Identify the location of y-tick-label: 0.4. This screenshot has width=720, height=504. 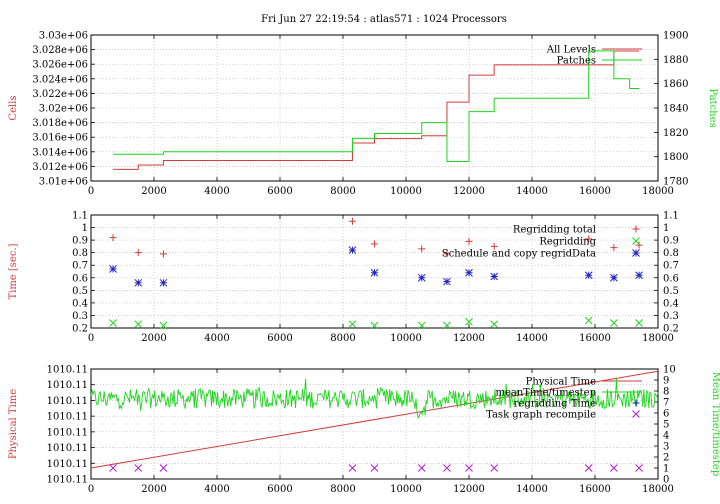
(80, 303).